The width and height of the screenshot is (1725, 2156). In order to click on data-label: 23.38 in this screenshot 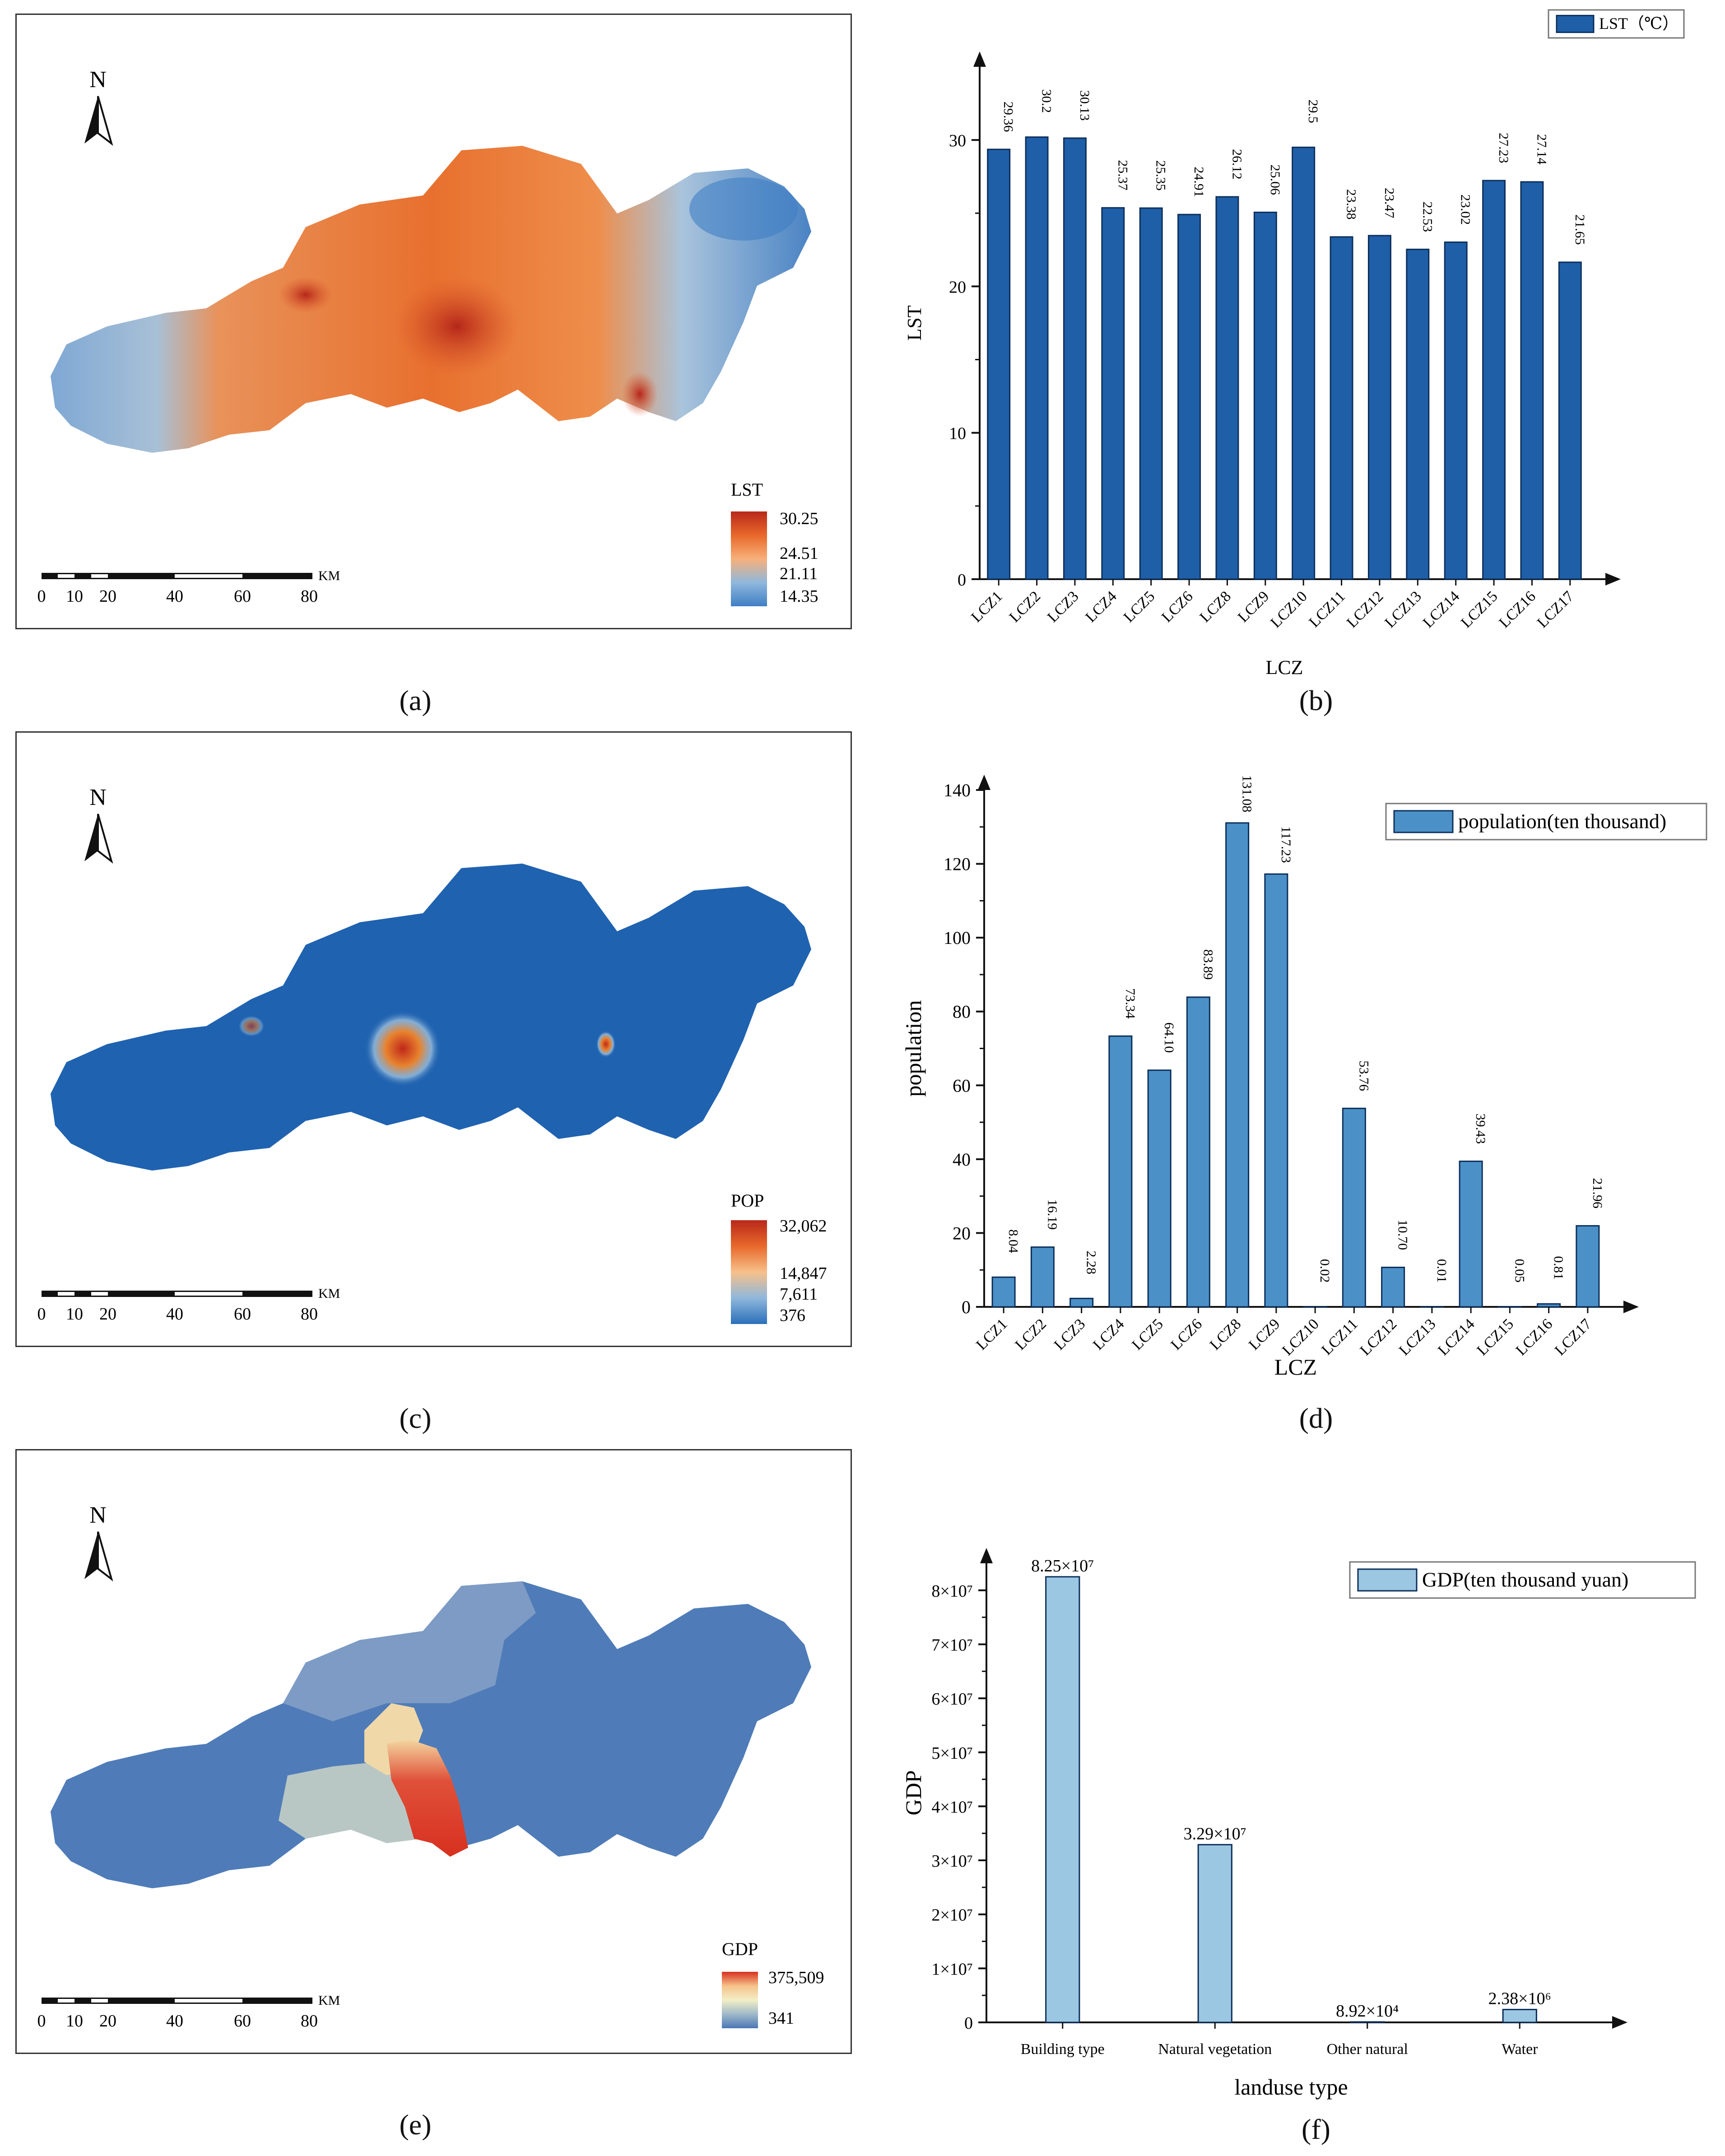, I will do `click(1351, 205)`.